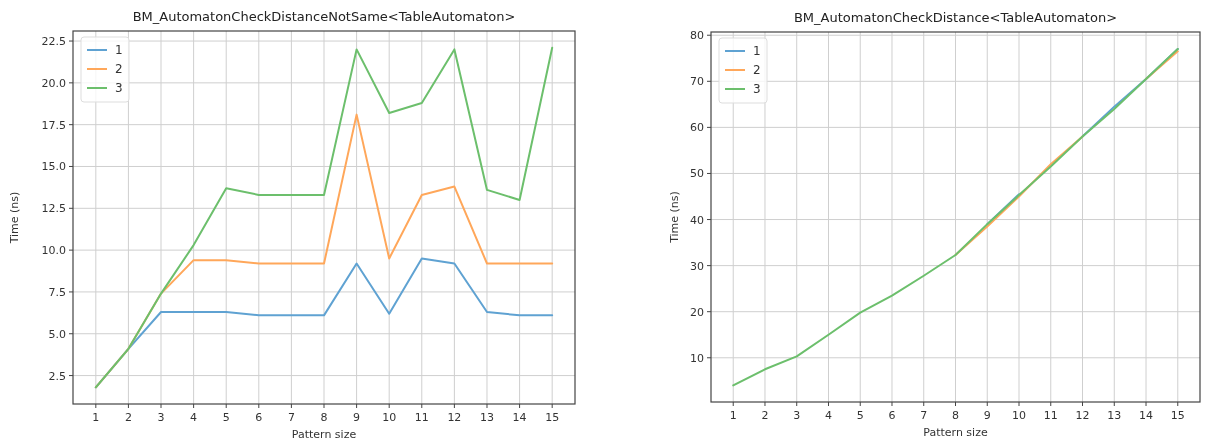 Image resolution: width=1209 pixels, height=447 pixels. What do you see at coordinates (53, 125) in the screenshot?
I see `y-tick-label: 17.5` at bounding box center [53, 125].